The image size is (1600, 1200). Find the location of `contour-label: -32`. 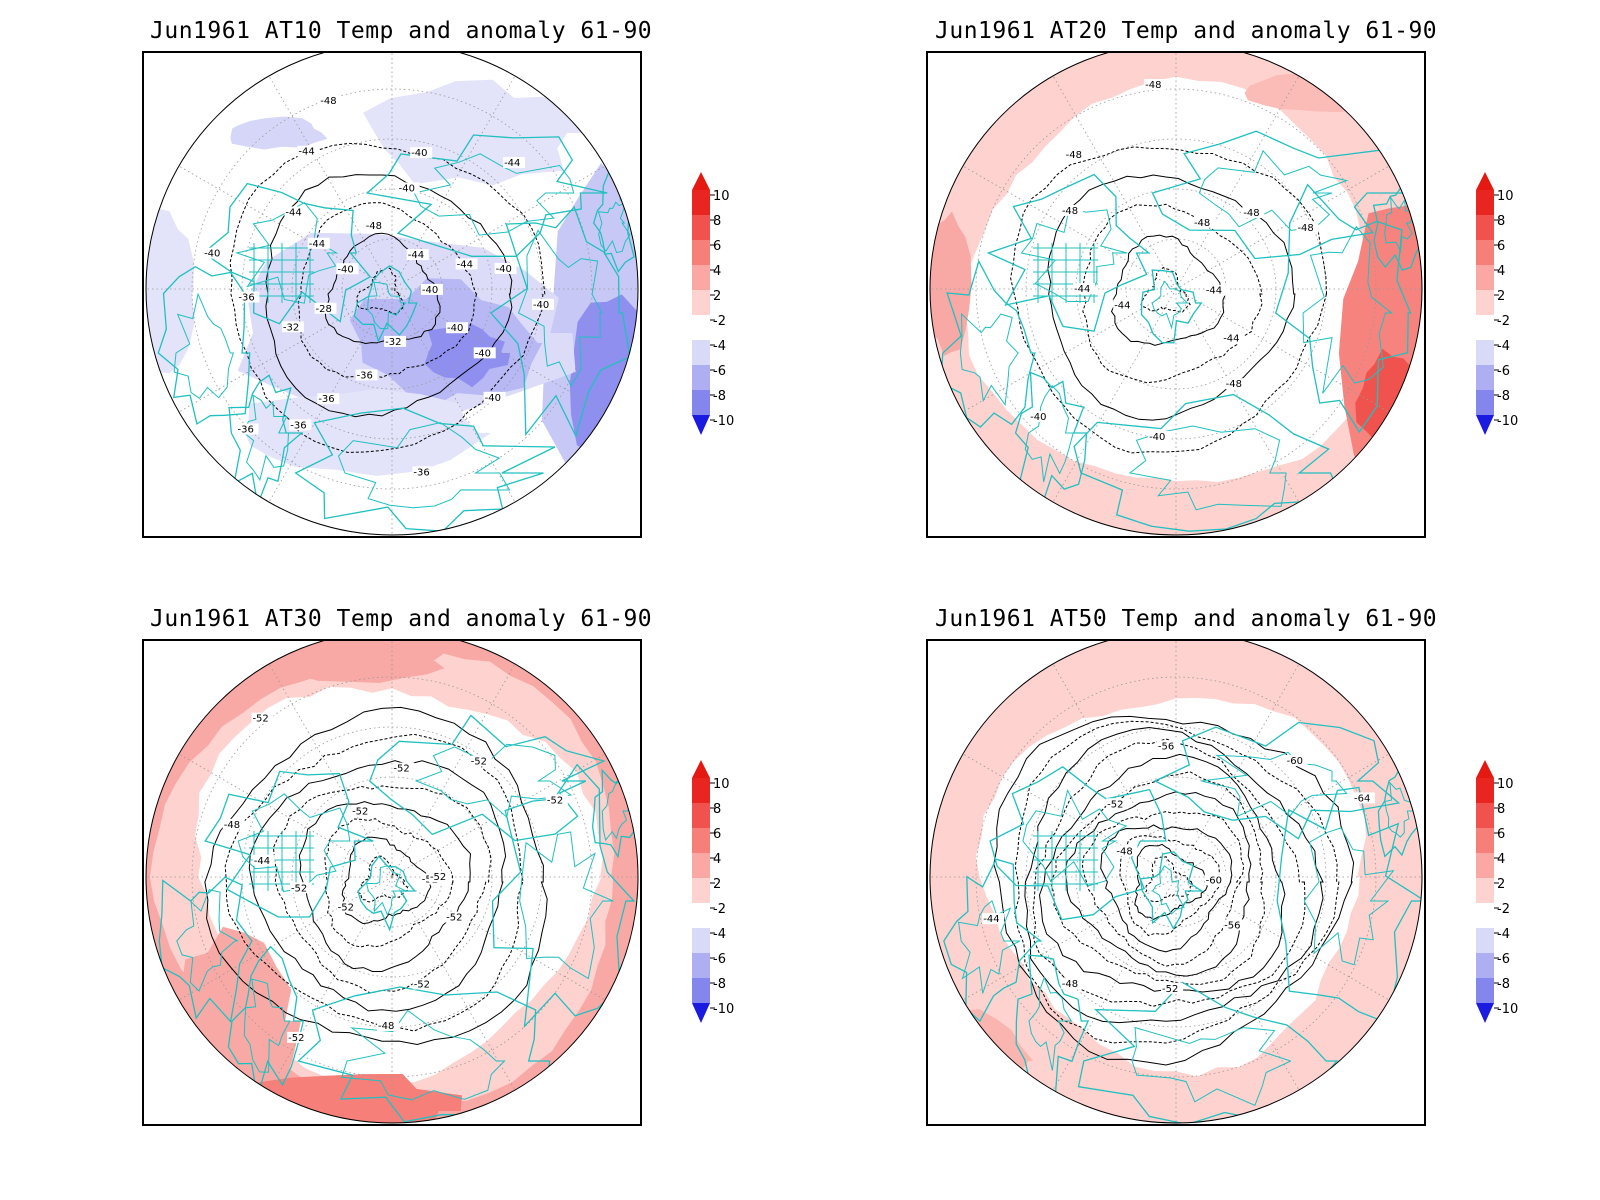

contour-label: -32 is located at coordinates (291, 327).